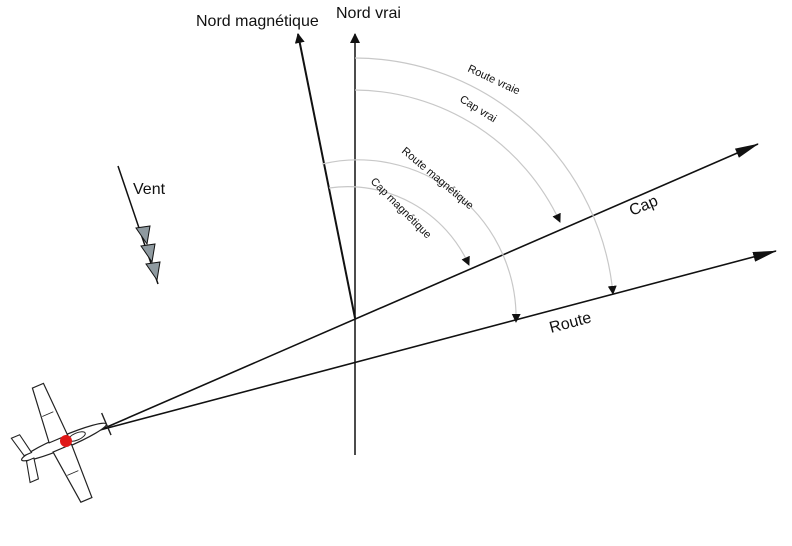  Describe the element at coordinates (149, 189) in the screenshot. I see `wind-label: Vent` at that location.